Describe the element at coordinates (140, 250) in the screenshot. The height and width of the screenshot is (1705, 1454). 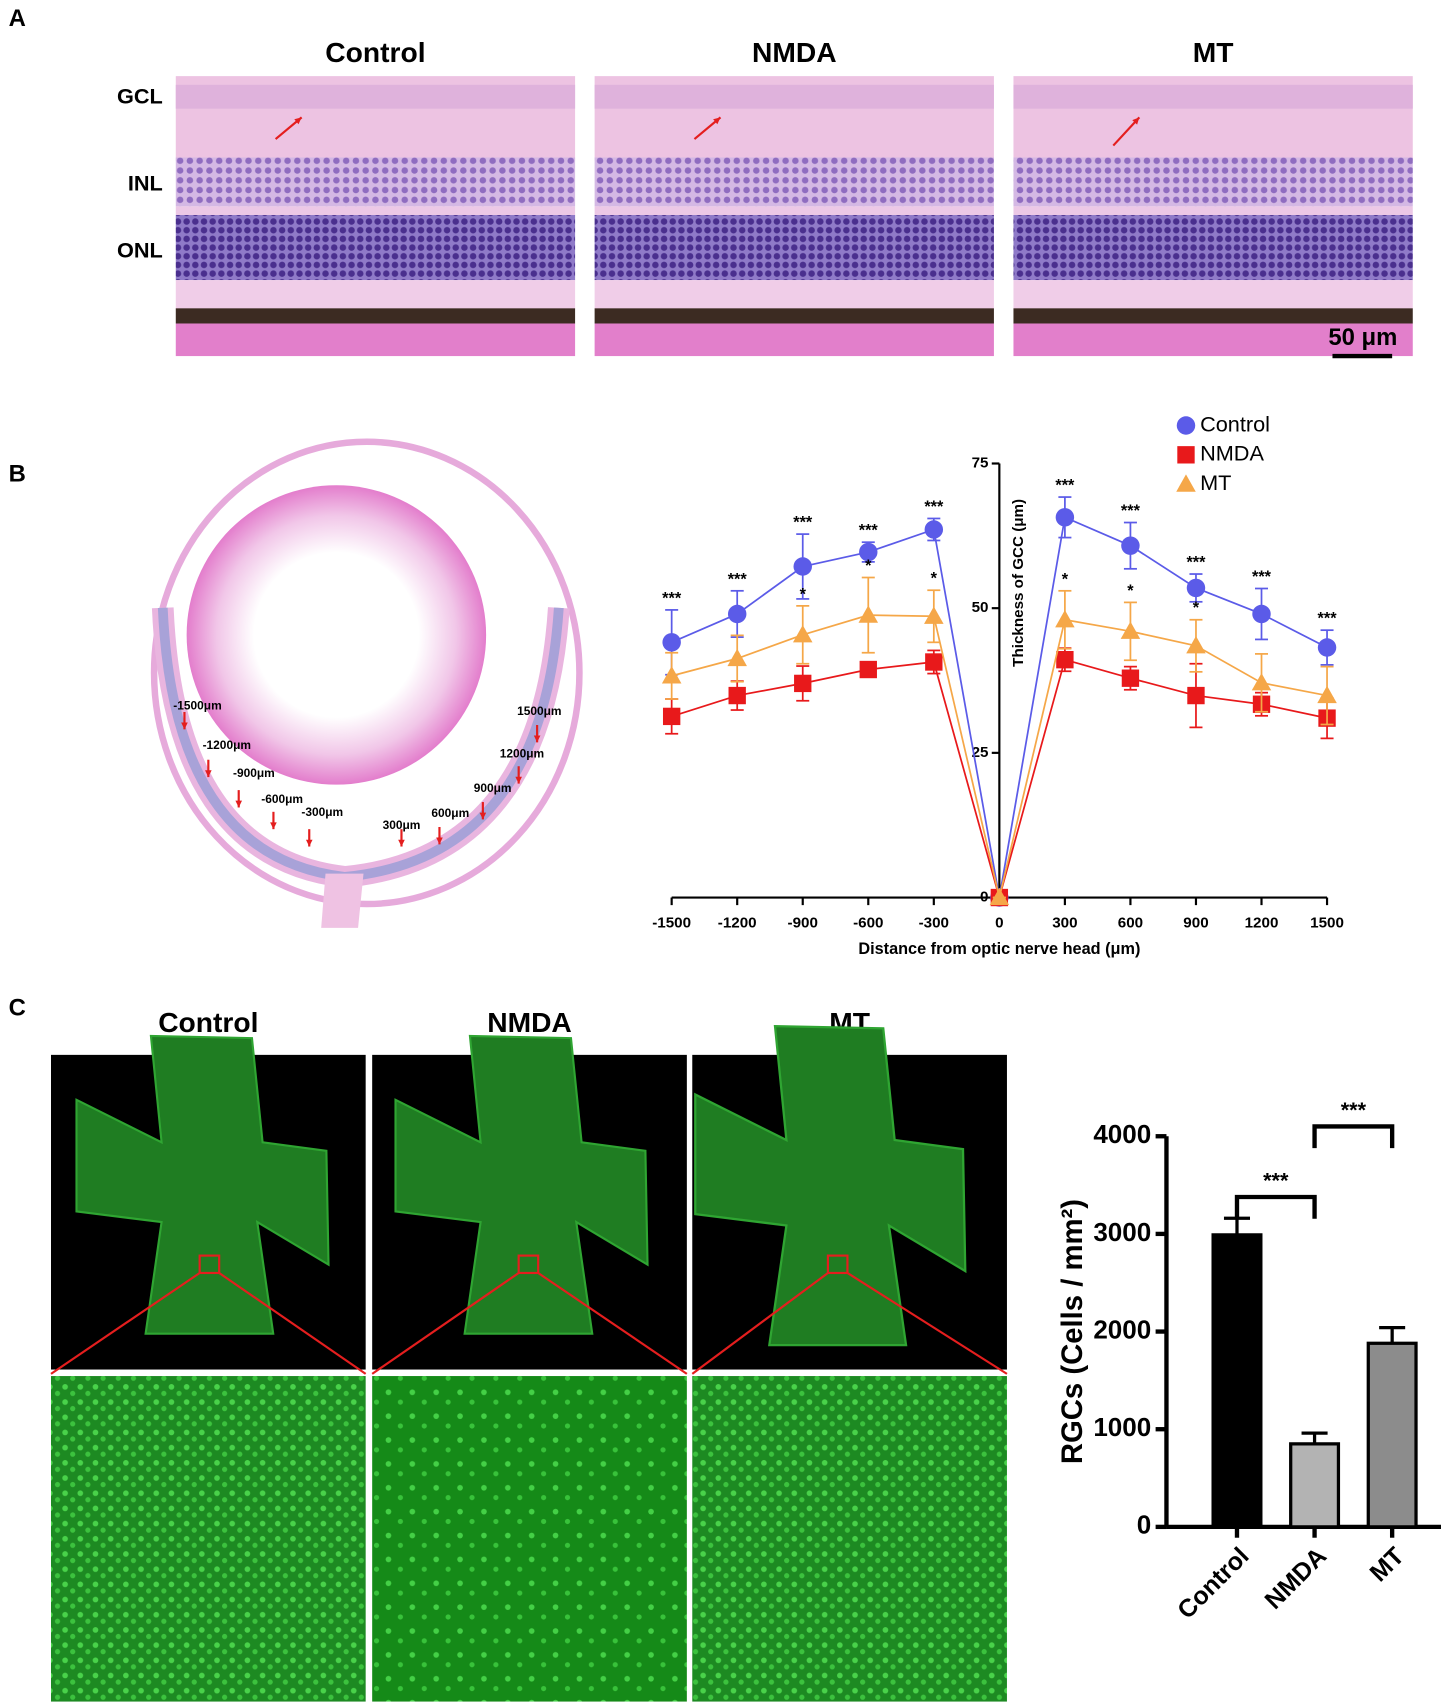
I see `layer-label: ONL` at that location.